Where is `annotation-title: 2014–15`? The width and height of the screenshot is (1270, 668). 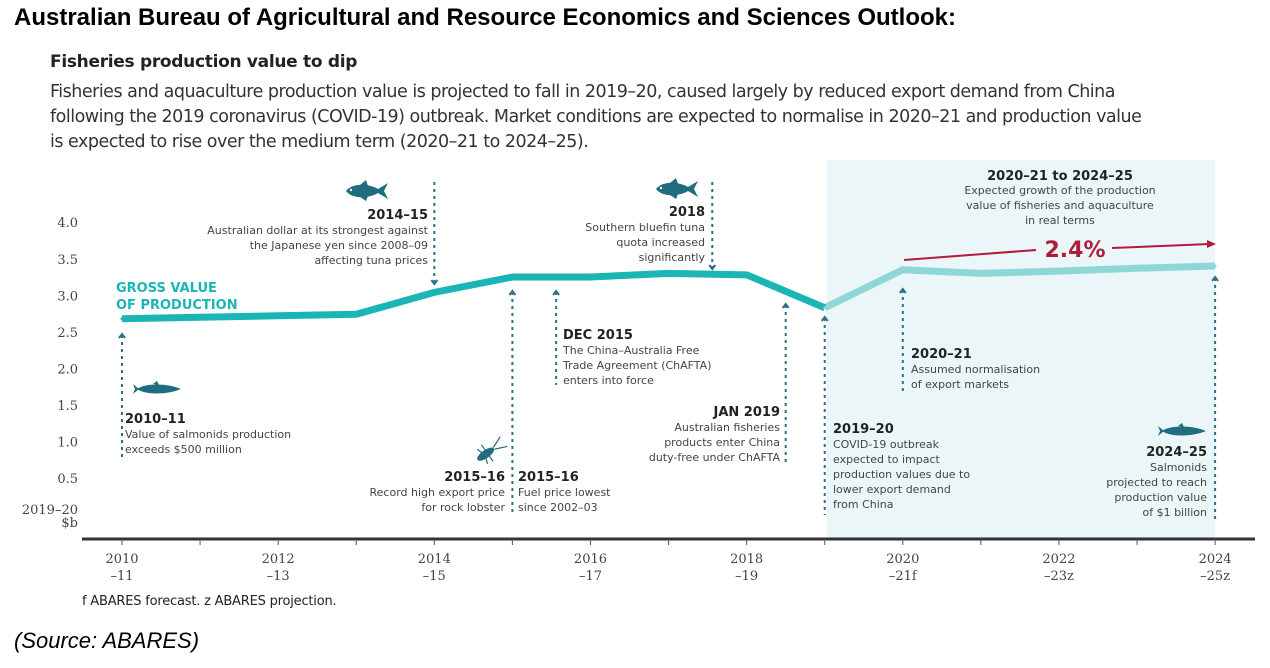
annotation-title: 2014–15 is located at coordinates (397, 215).